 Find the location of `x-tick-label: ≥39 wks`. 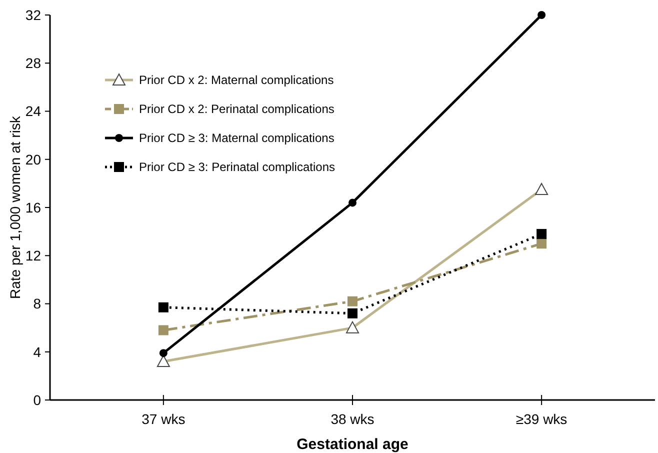

x-tick-label: ≥39 wks is located at coordinates (542, 419).